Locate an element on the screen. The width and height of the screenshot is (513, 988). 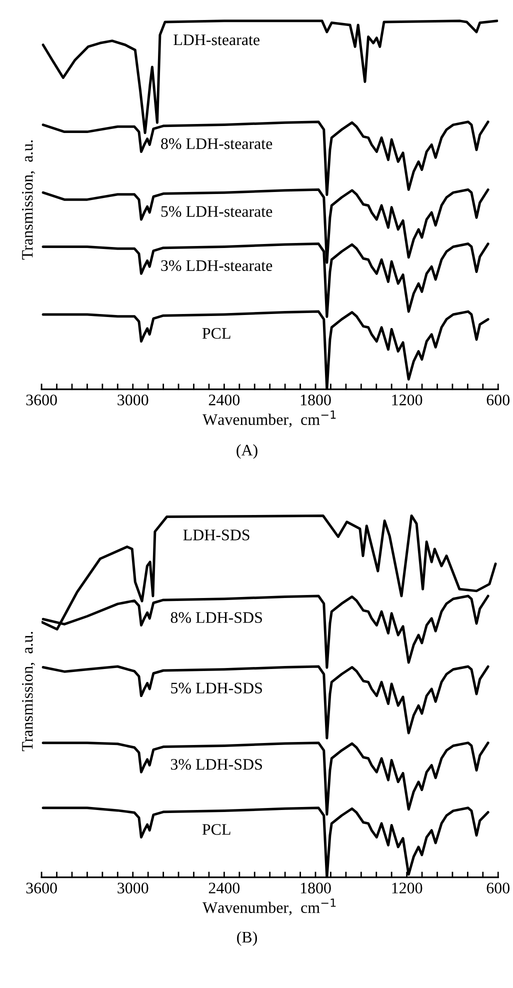
text: (B) is located at coordinates (247, 938).